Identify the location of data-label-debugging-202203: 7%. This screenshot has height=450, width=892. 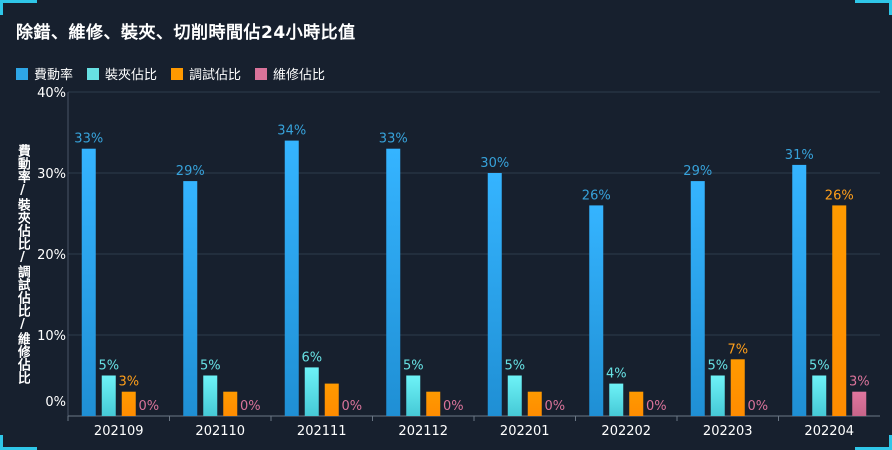
(737, 349).